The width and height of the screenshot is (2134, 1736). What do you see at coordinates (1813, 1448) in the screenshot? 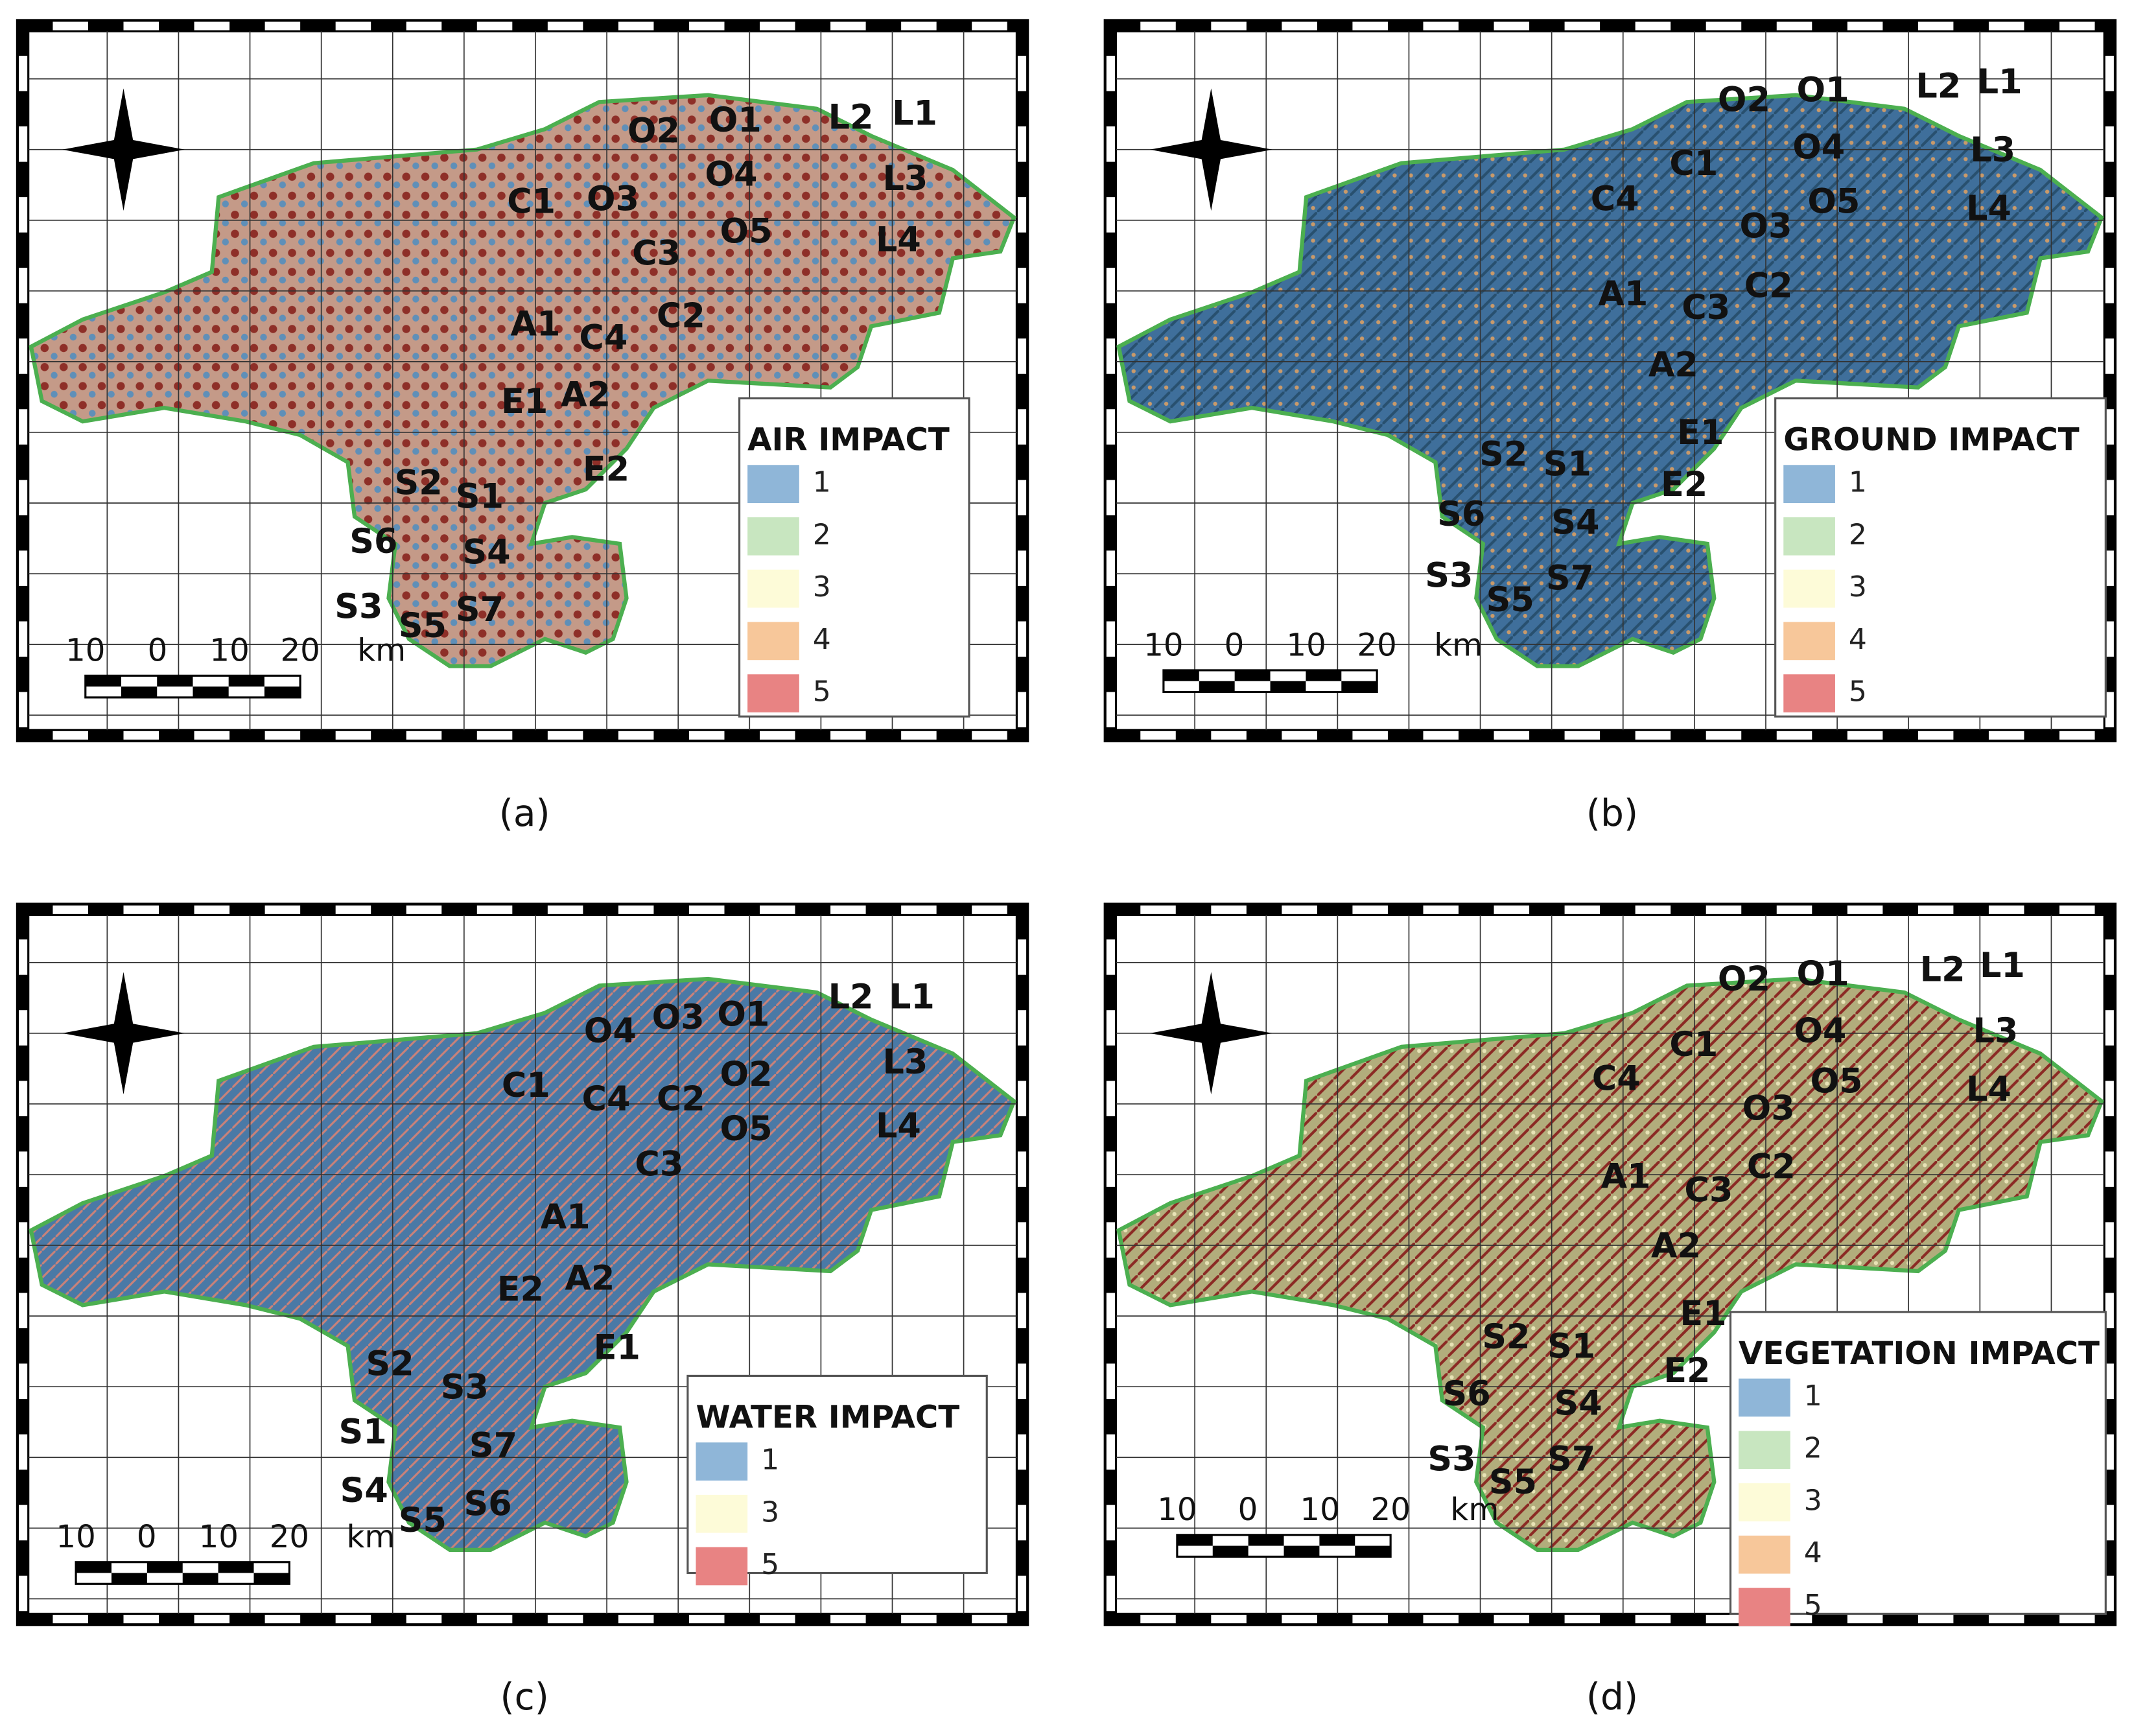
I see `legend-item: 2` at bounding box center [1813, 1448].